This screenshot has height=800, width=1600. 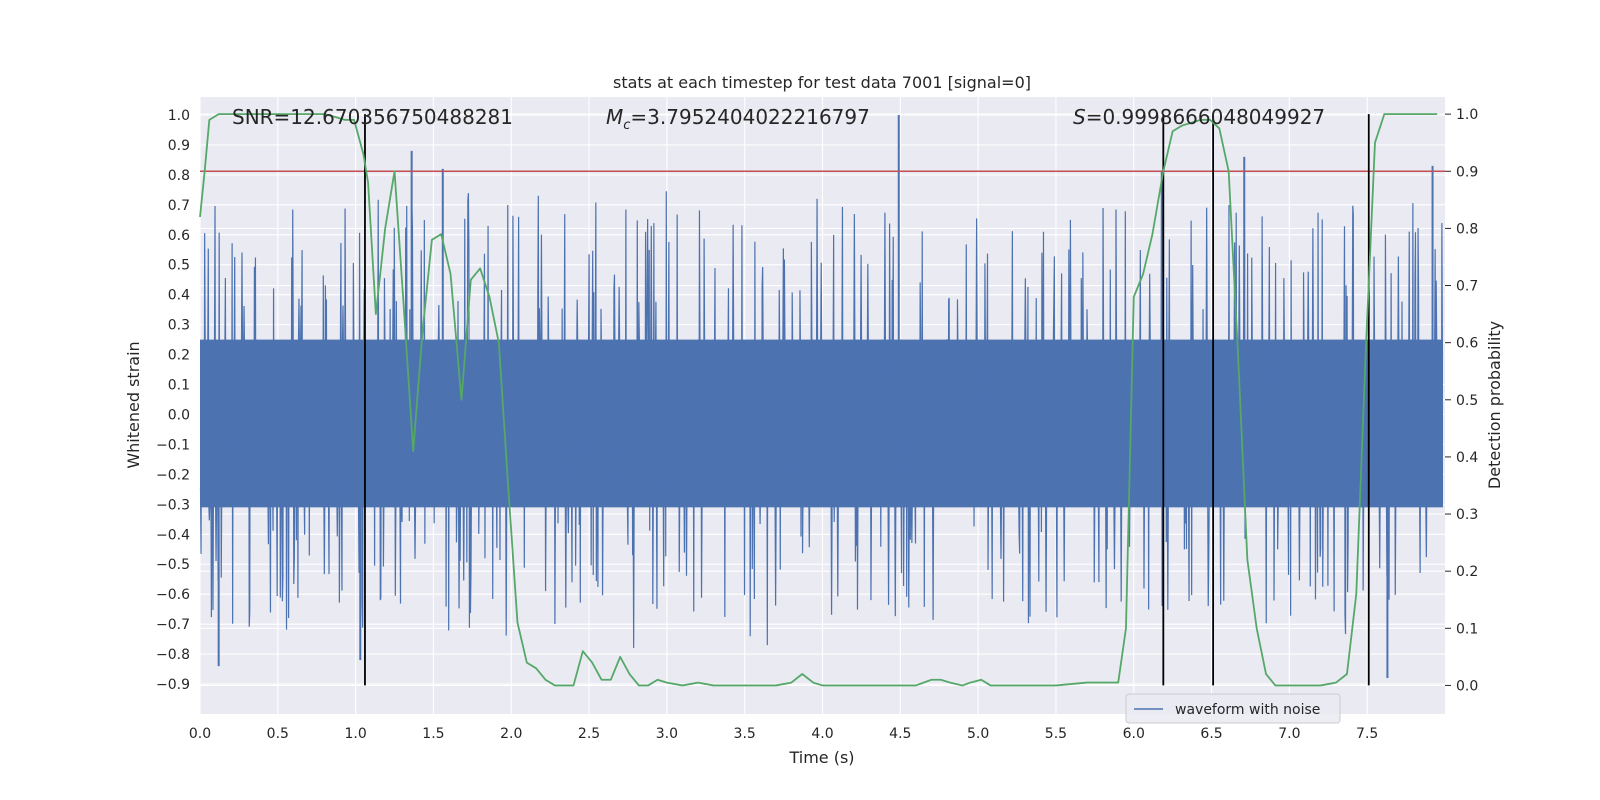 I want to click on y-right-axis-label: Detection probability, so click(x=1494, y=405).